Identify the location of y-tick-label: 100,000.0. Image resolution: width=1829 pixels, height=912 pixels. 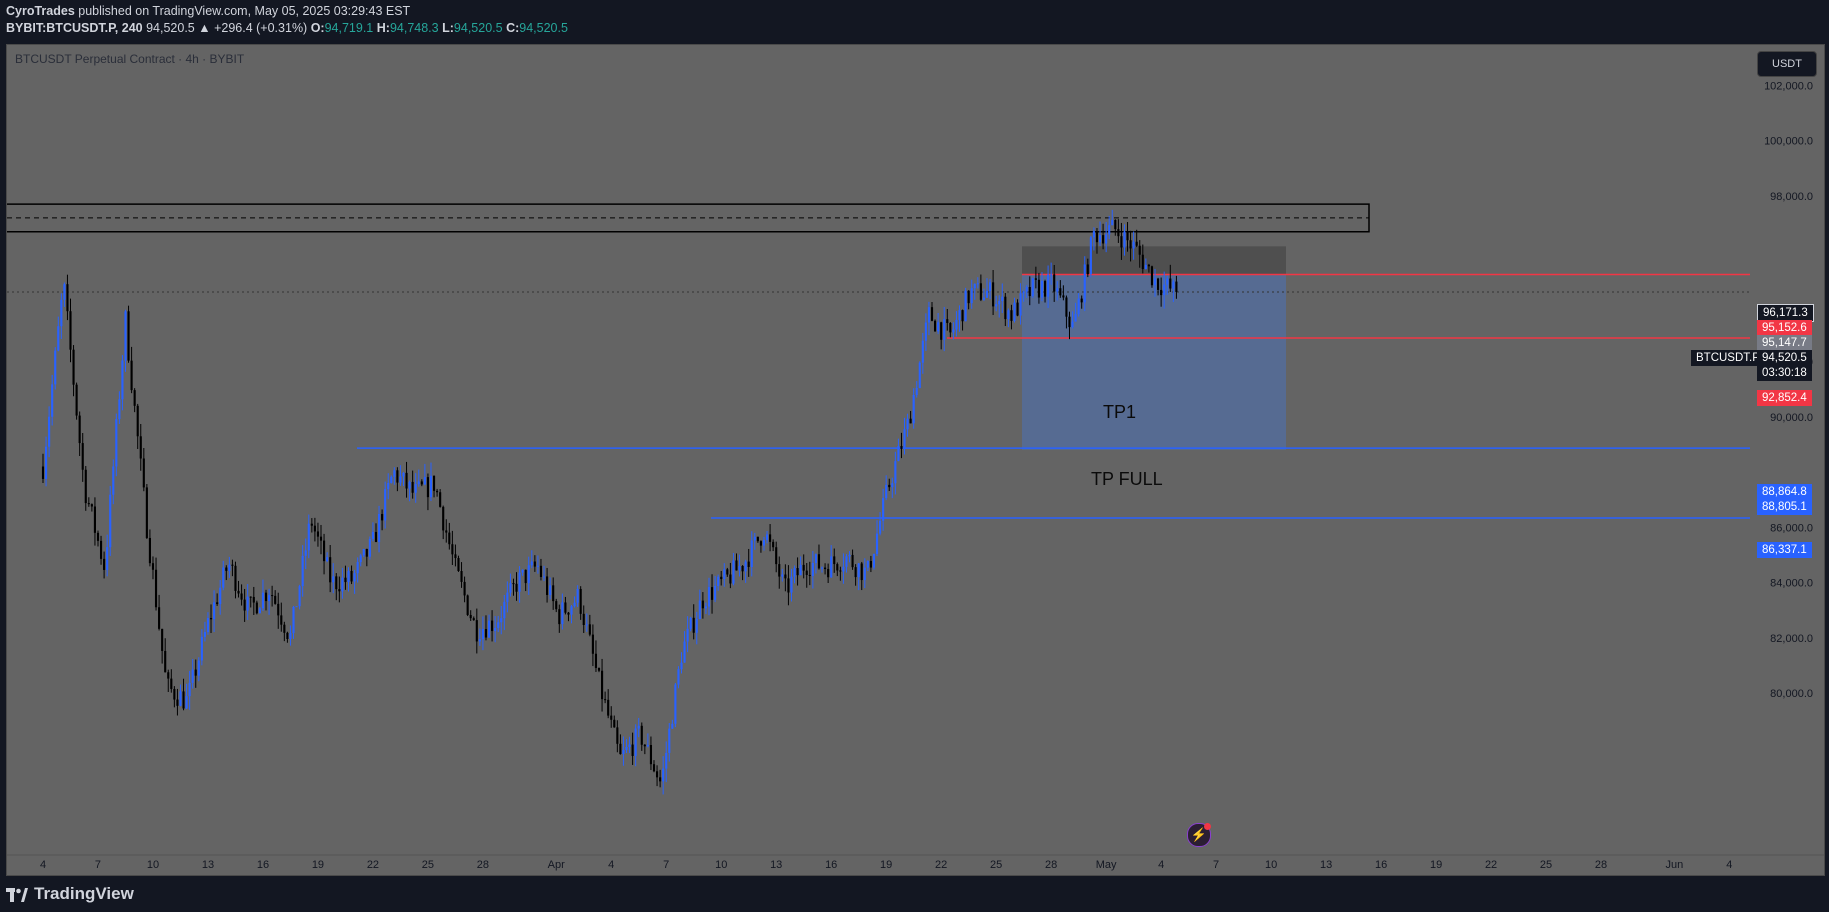
(1788, 142).